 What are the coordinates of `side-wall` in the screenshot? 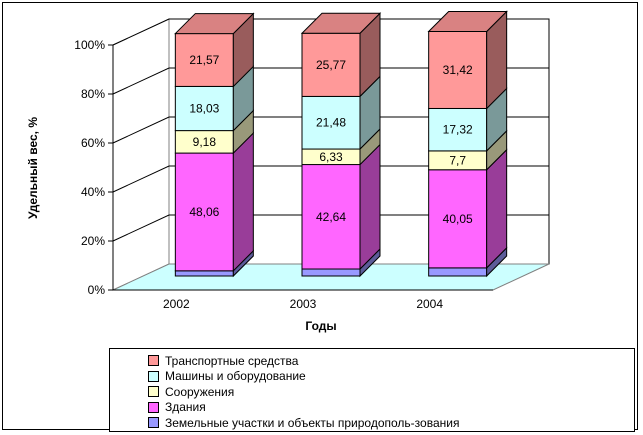 It's located at (141, 154).